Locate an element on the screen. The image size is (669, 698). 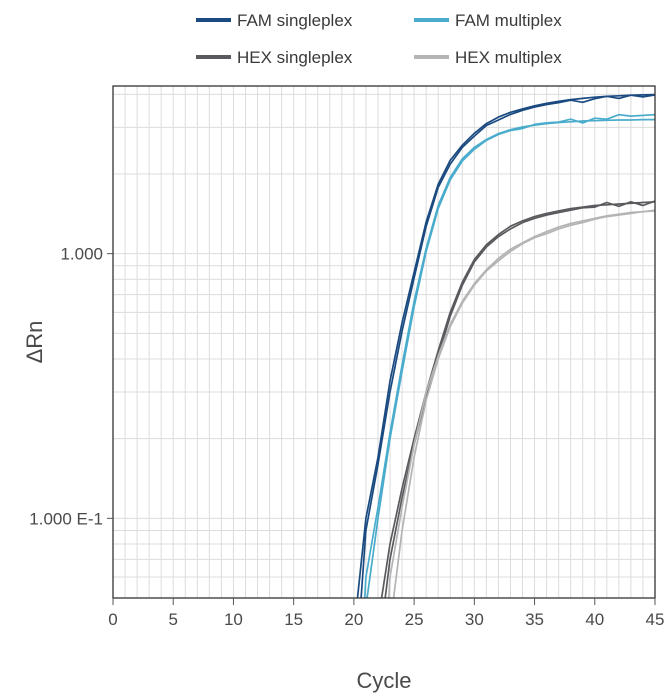
x-tick-label: 45 is located at coordinates (655, 619).